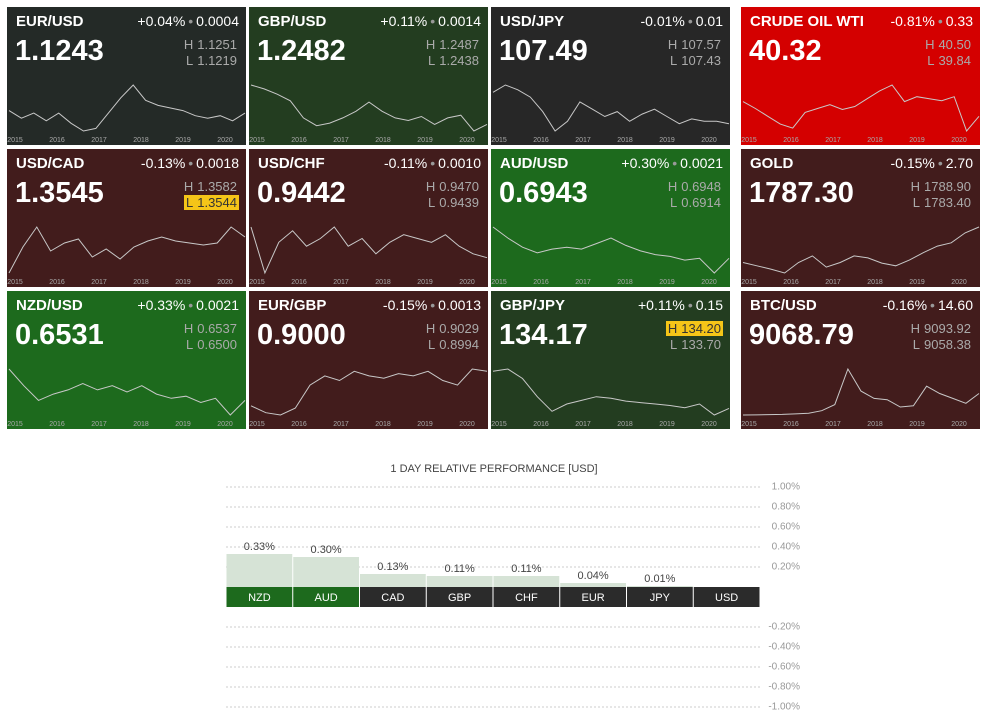 Image resolution: width=987 pixels, height=717 pixels. What do you see at coordinates (49, 305) in the screenshot?
I see `ticker-name: NZD/USD` at bounding box center [49, 305].